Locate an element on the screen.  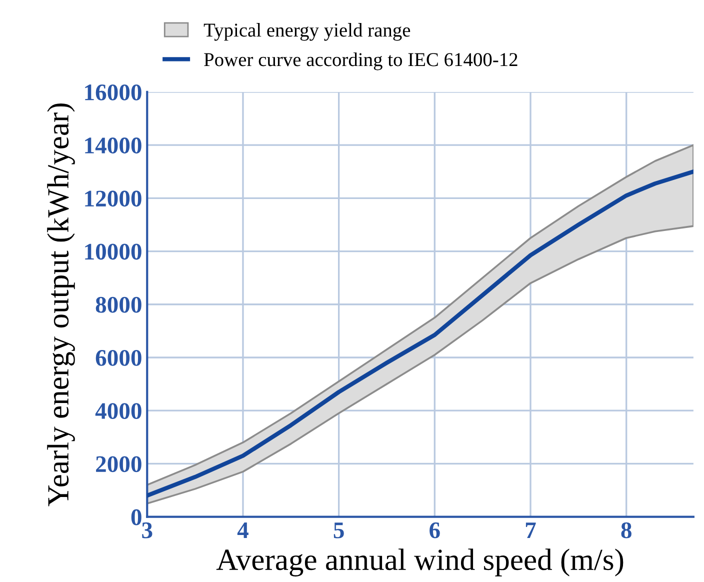
y-tick-label: 14000 is located at coordinates (113, 146).